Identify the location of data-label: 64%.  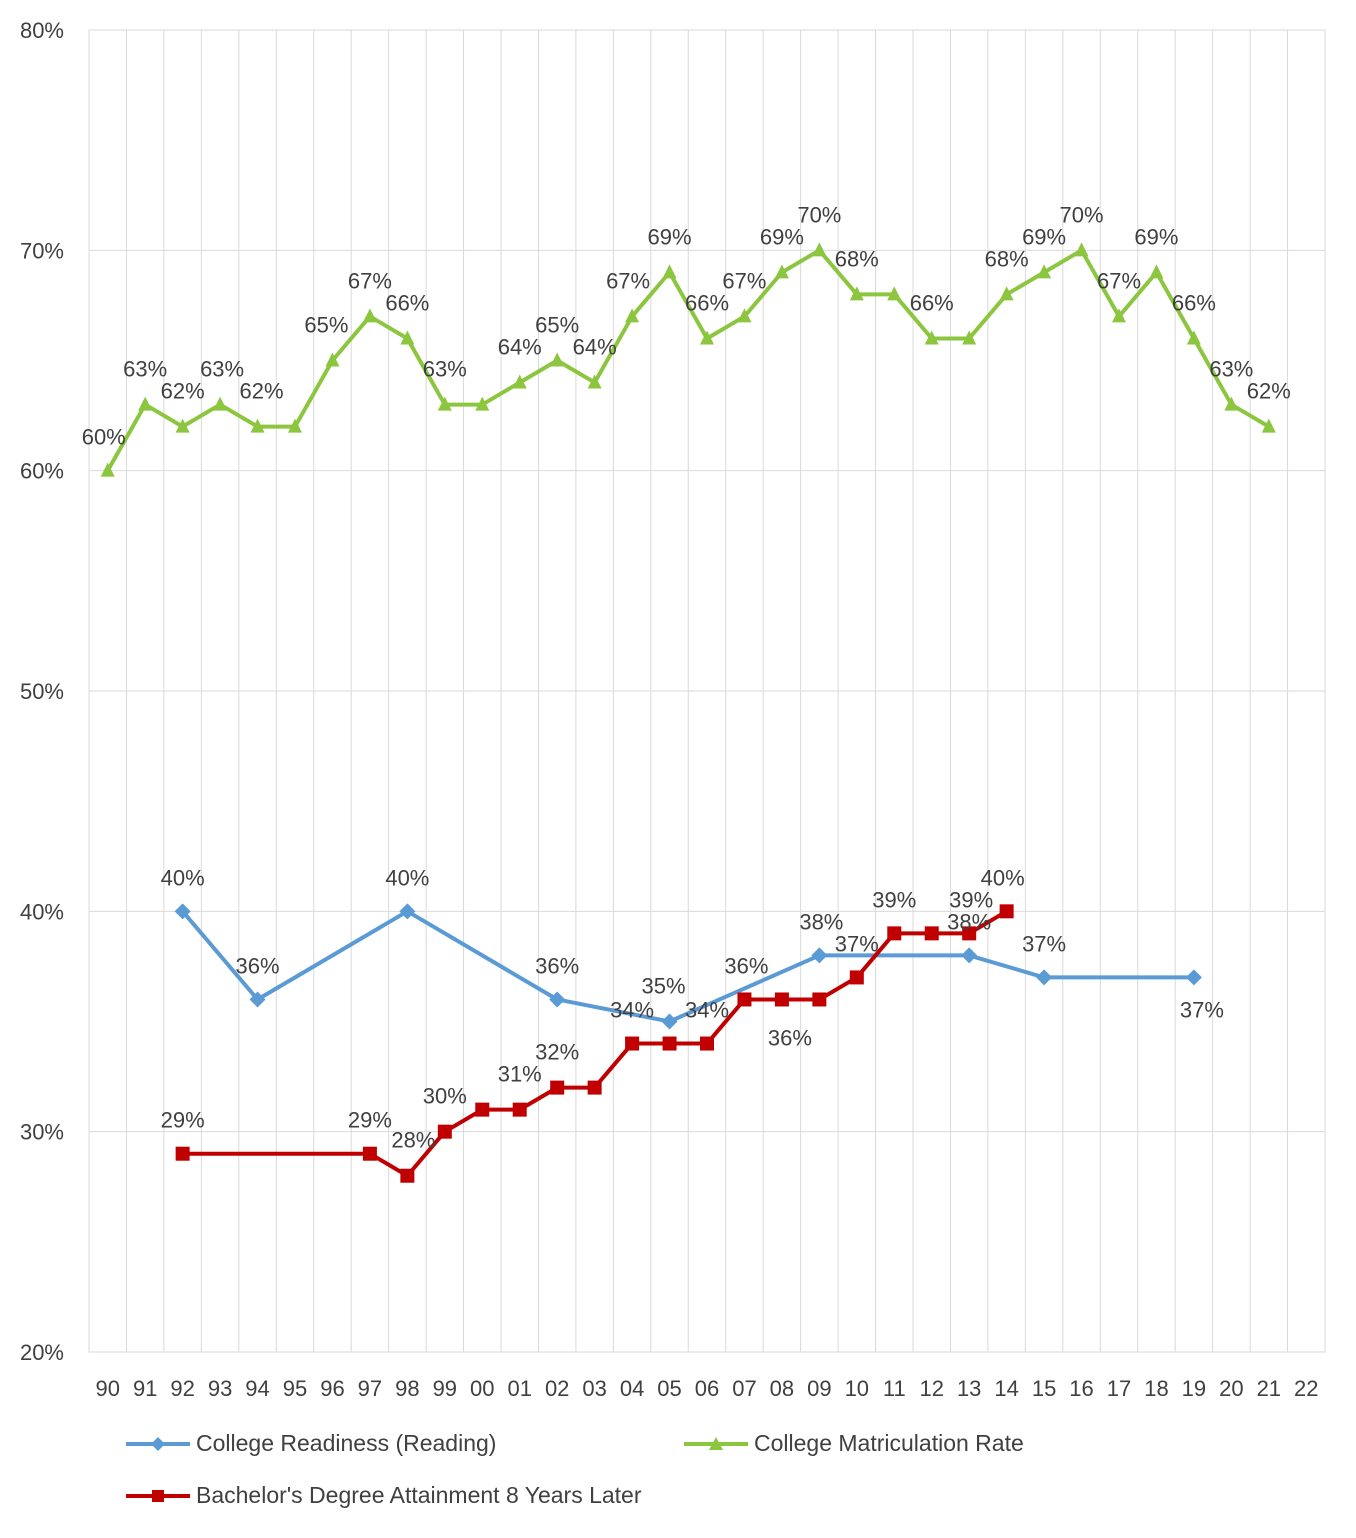
(520, 347).